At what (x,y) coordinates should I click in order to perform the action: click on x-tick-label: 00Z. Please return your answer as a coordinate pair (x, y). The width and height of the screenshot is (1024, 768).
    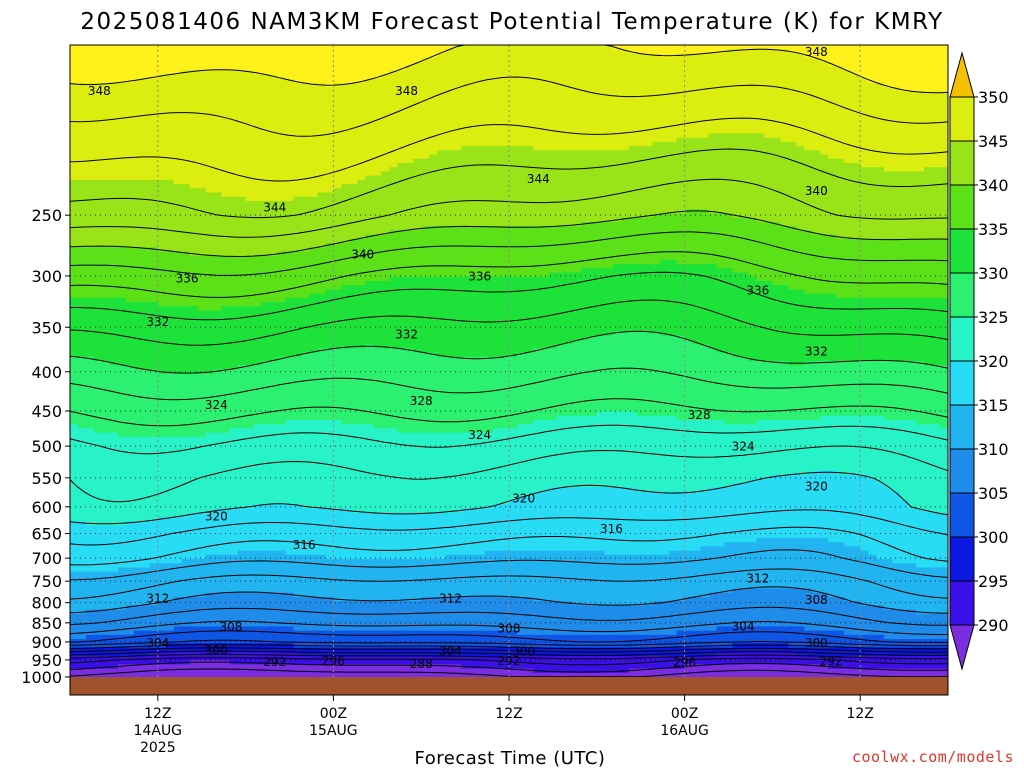
    Looking at the image, I should click on (333, 714).